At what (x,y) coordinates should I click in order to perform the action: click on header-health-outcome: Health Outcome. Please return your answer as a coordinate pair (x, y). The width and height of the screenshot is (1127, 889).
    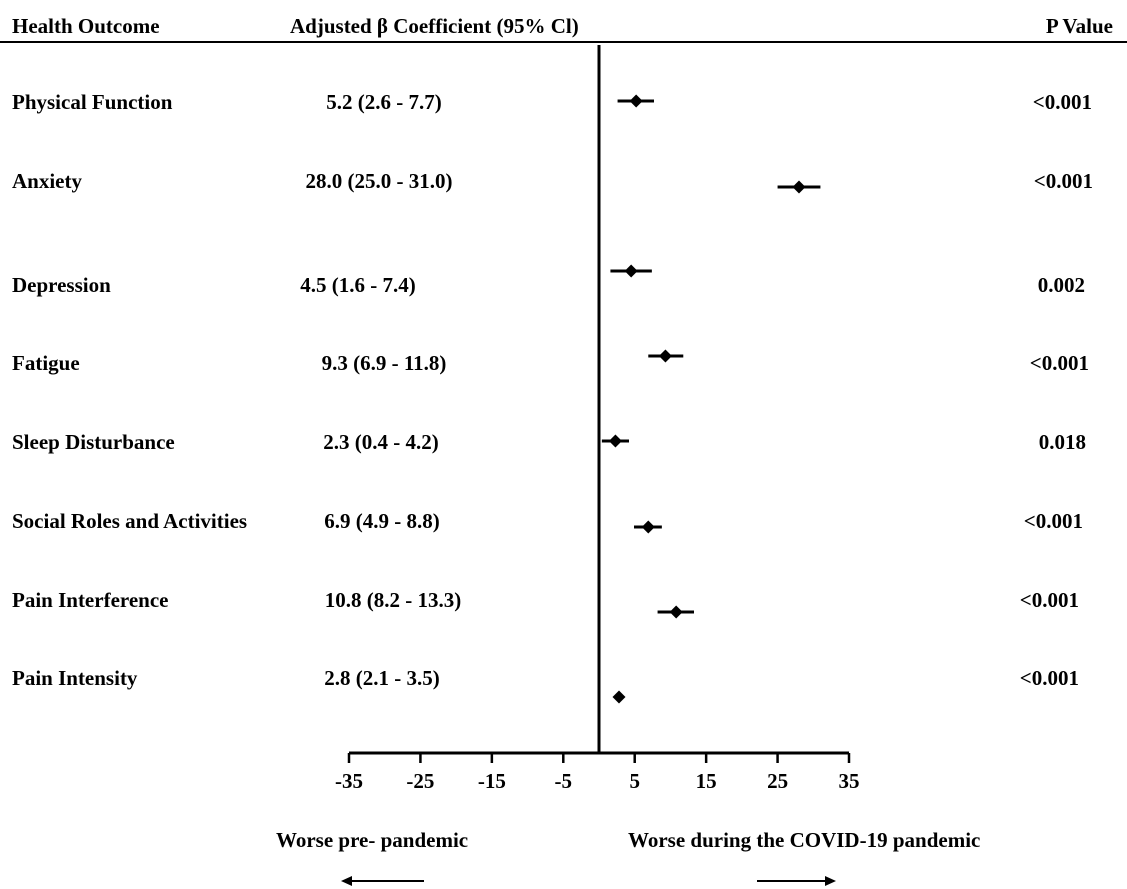
    Looking at the image, I should click on (86, 26).